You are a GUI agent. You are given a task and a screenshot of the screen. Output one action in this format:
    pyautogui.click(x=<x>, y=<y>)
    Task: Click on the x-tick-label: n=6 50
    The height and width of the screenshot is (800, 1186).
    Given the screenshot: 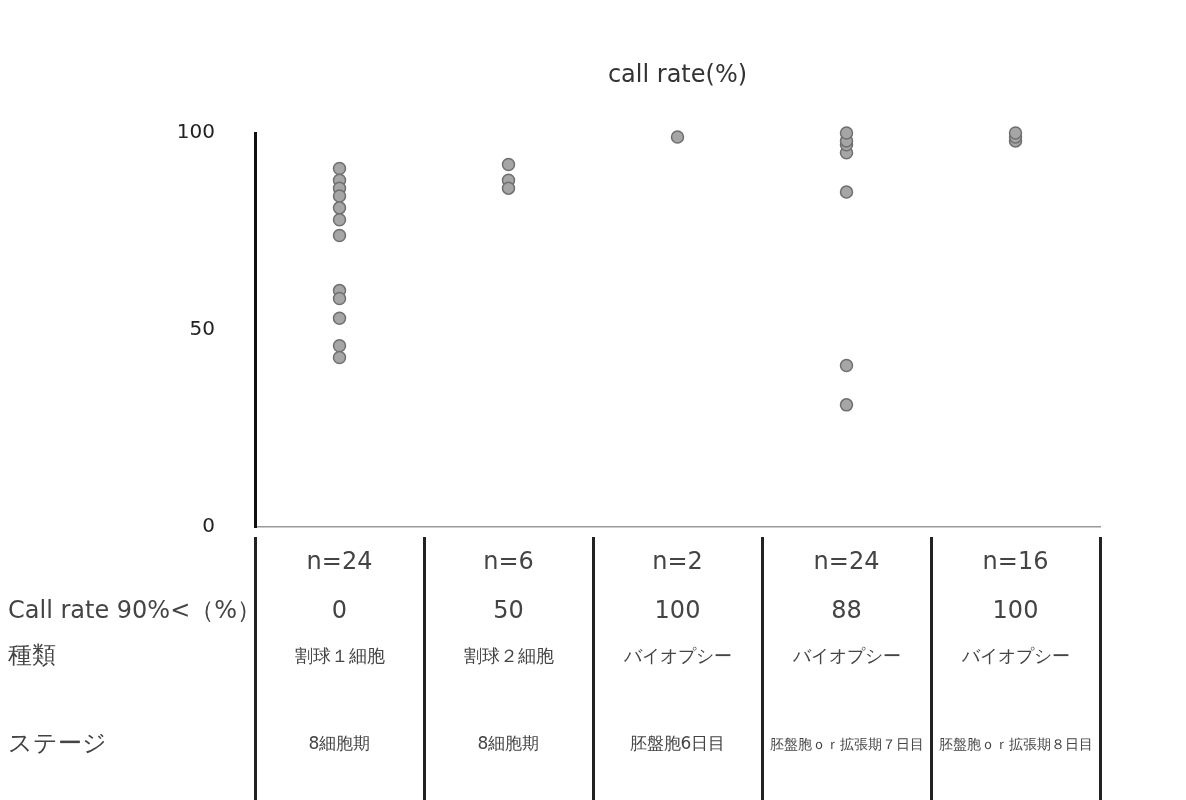 What is the action you would take?
    pyautogui.click(x=508, y=586)
    